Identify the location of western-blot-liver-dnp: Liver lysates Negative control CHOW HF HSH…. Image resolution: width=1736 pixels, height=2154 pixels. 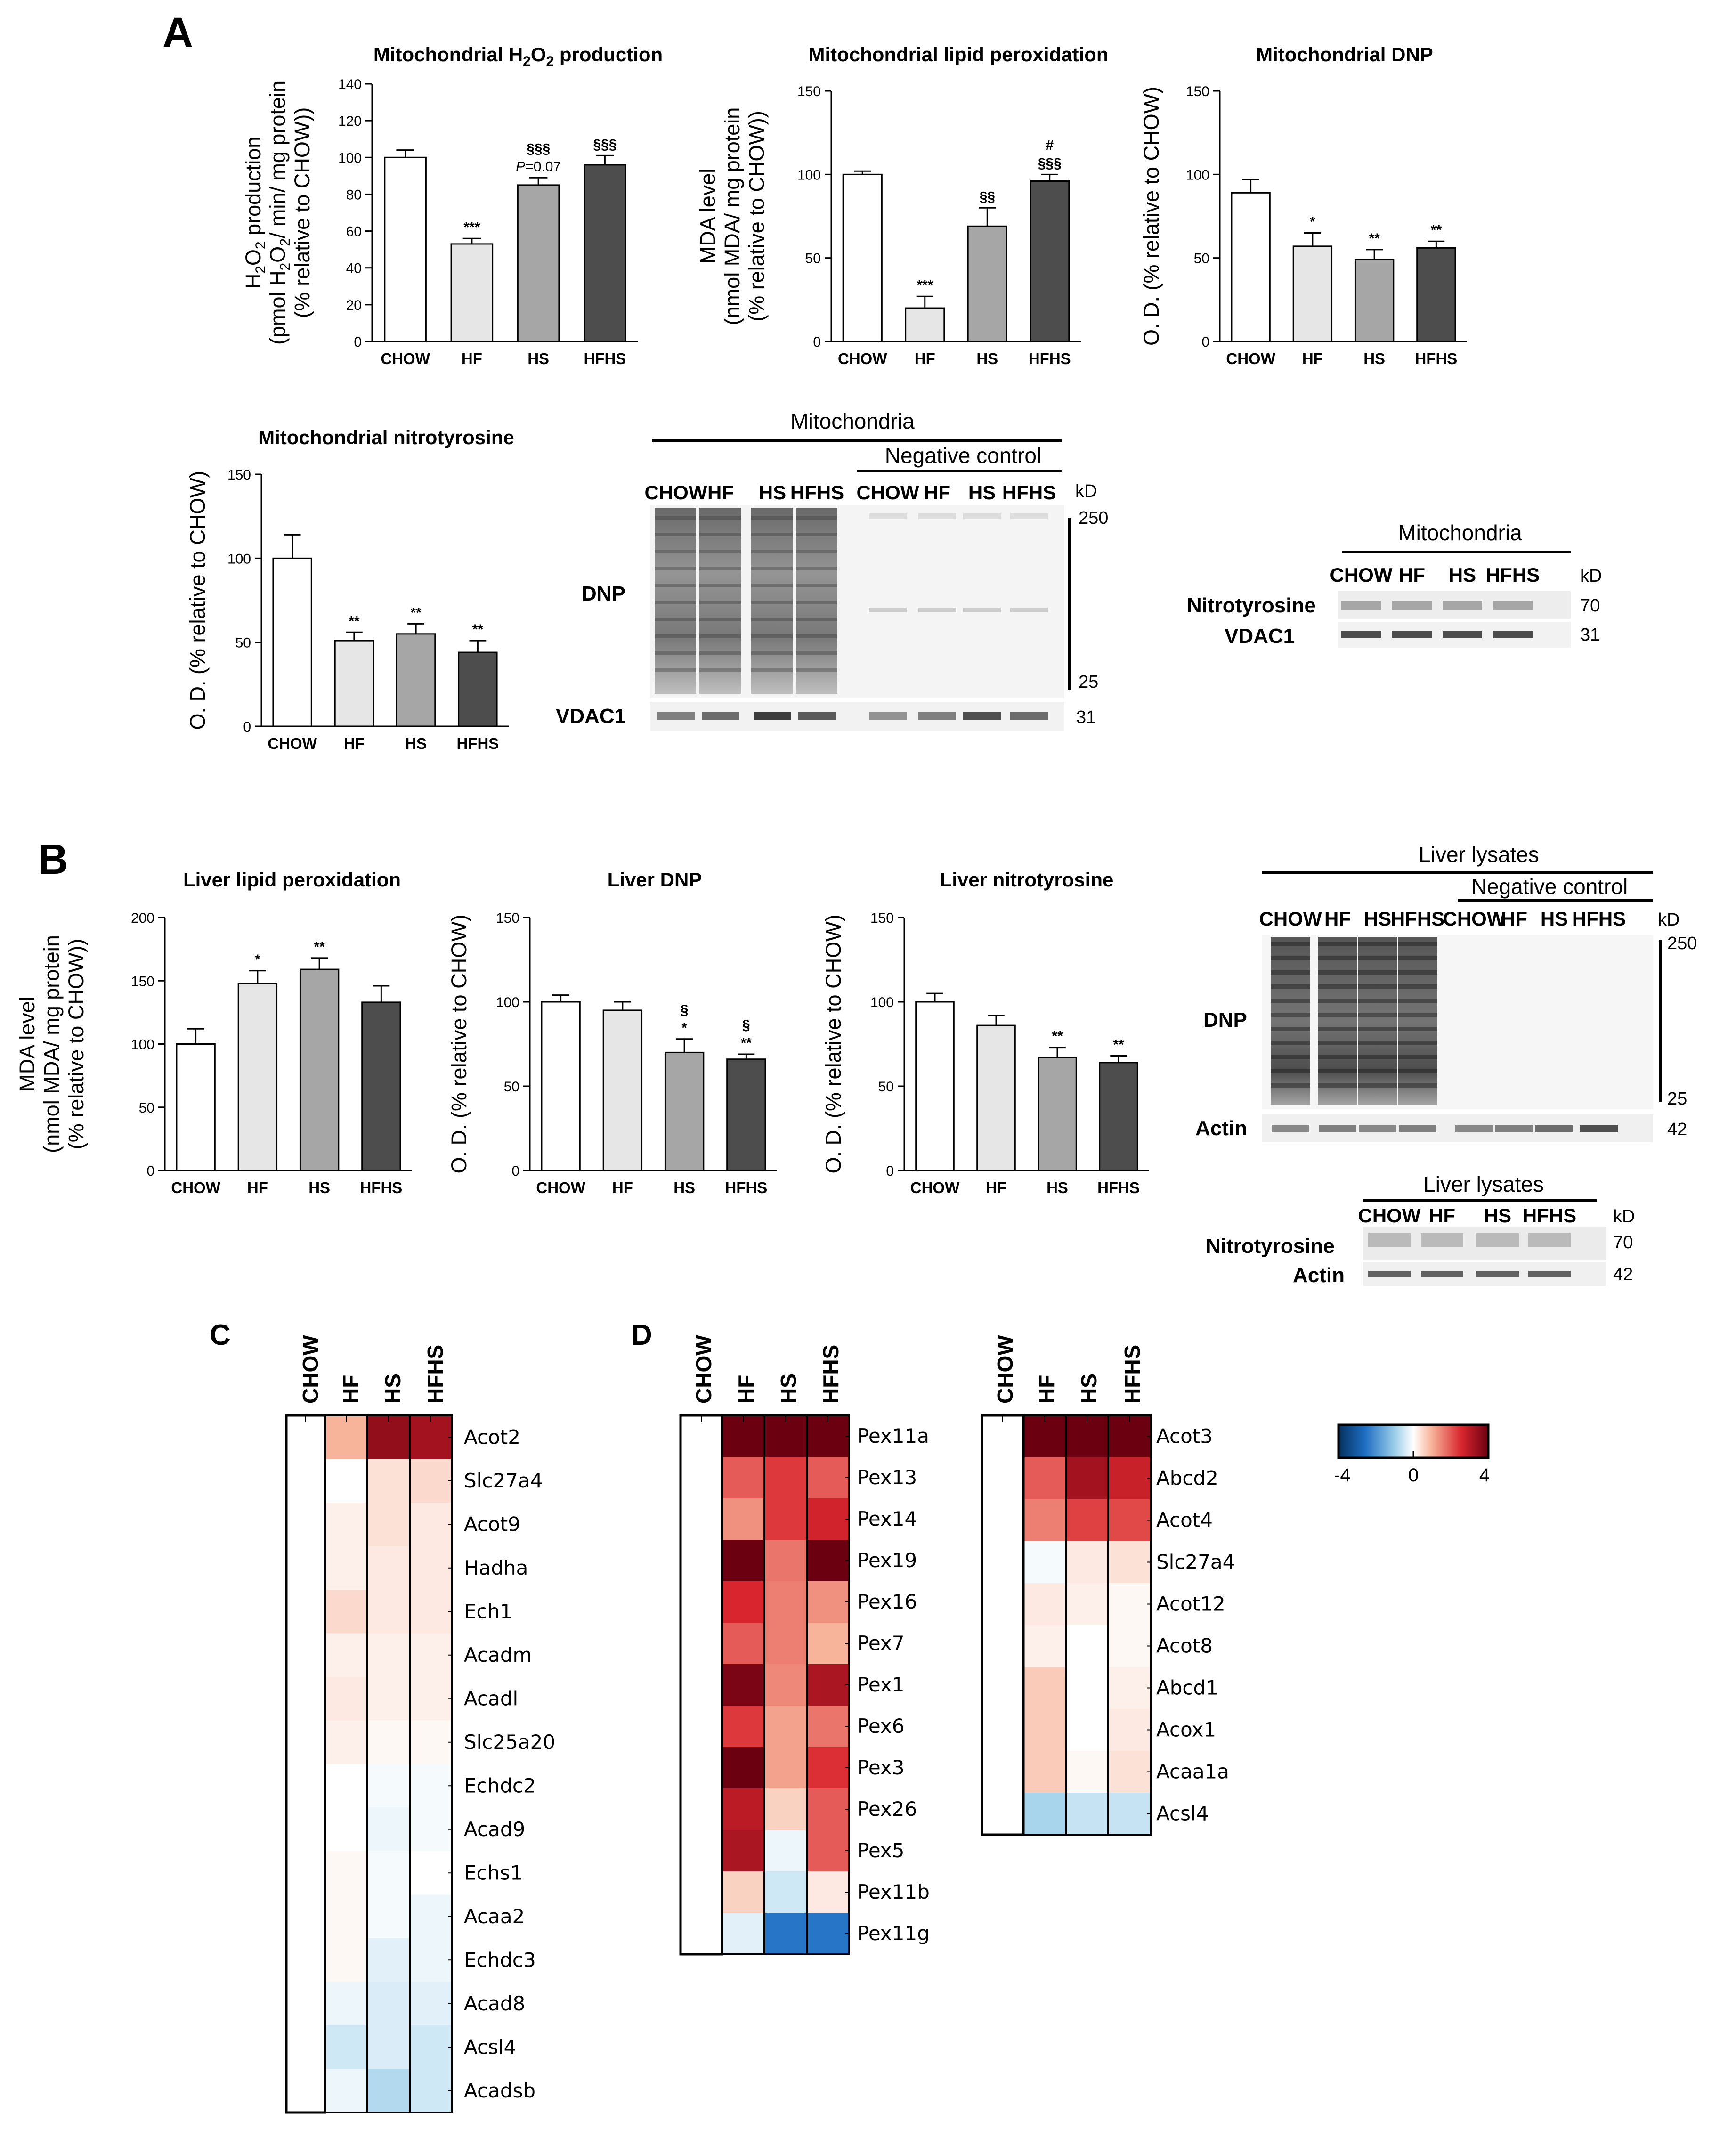
(1446, 992).